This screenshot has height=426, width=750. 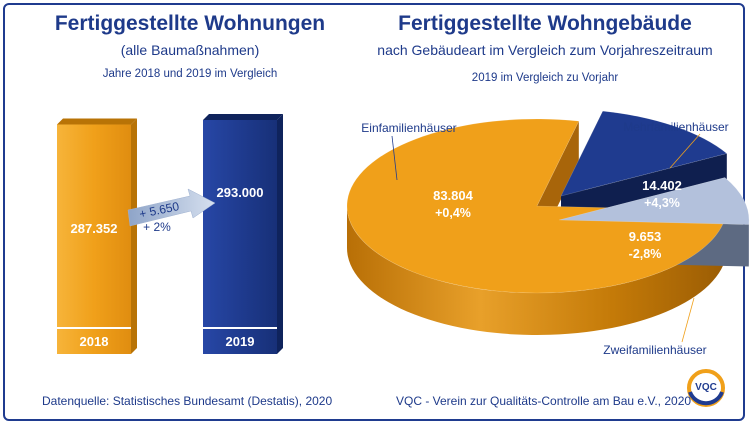 What do you see at coordinates (394, 158) in the screenshot?
I see `callout-line-einfamilien` at bounding box center [394, 158].